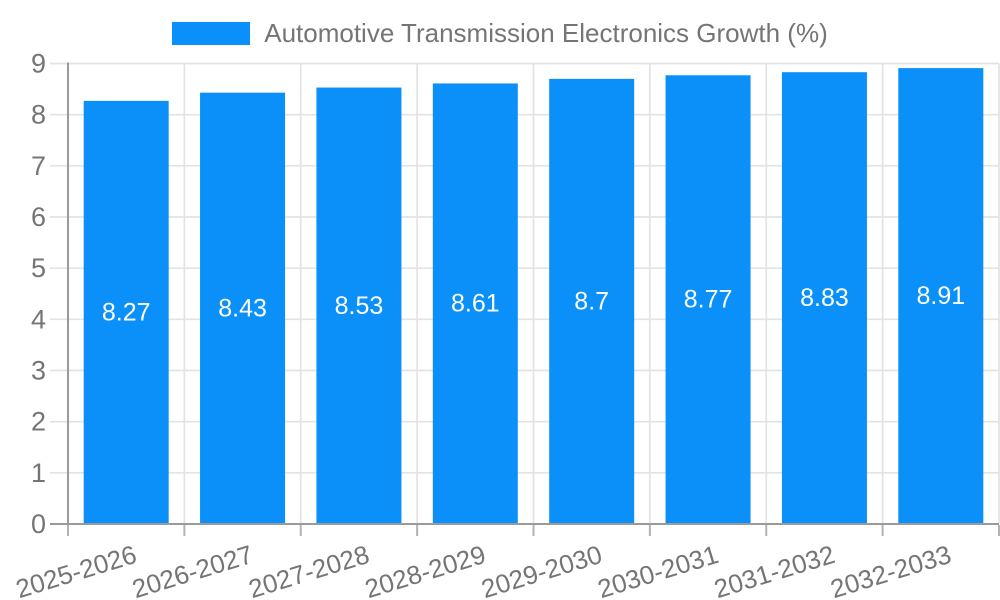 The image size is (1000, 600). Describe the element at coordinates (38, 64) in the screenshot. I see `y-axis-tick-label: 9` at that location.